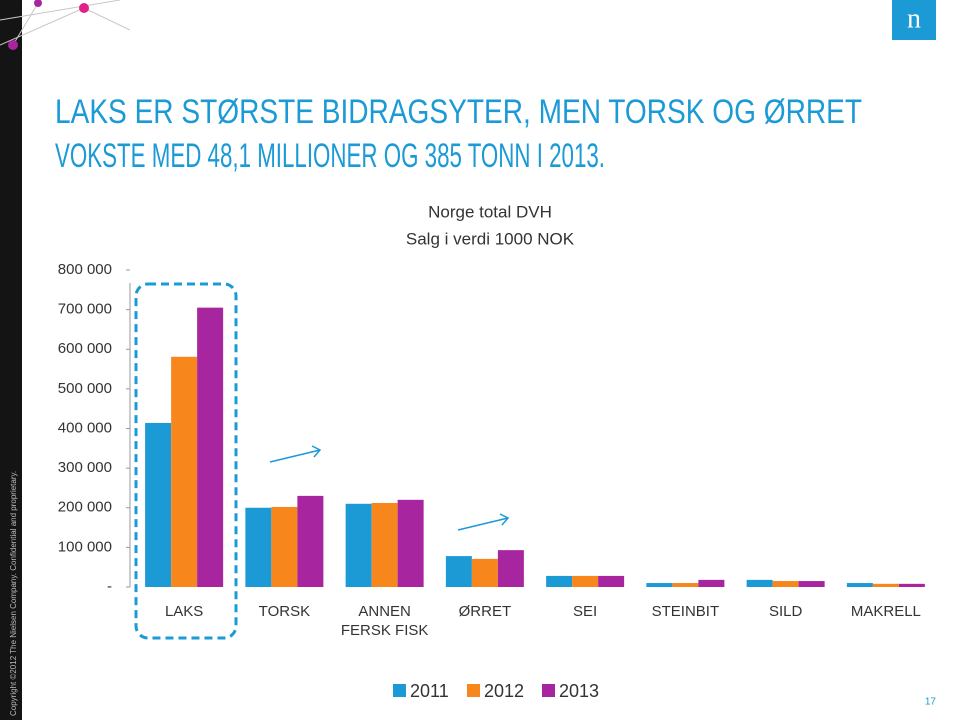 Image resolution: width=960 pixels, height=720 pixels. I want to click on x-tick-label: SEI, so click(585, 611).